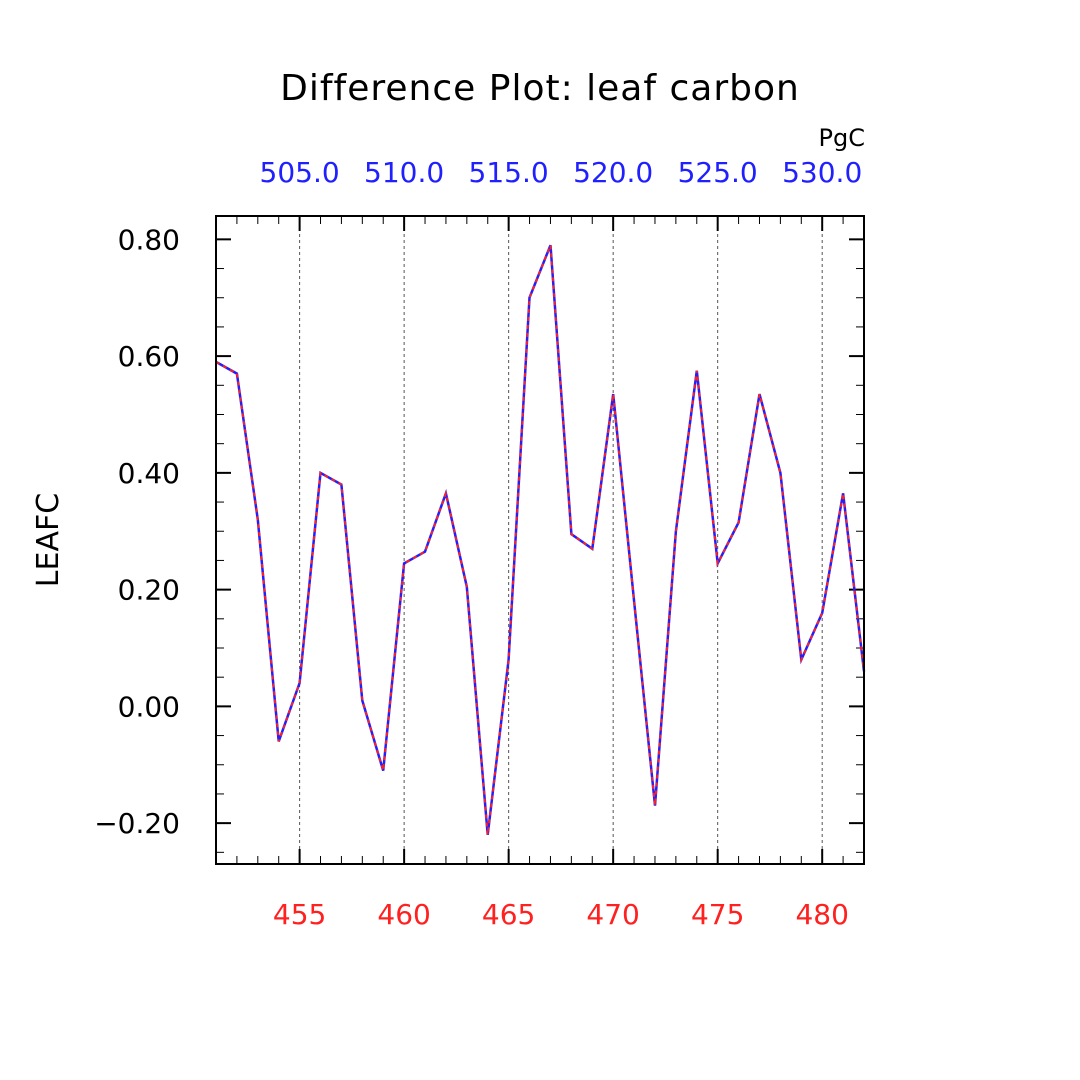 This screenshot has width=1080, height=1080. I want to click on x-tick-label-0: 455, so click(299, 914).